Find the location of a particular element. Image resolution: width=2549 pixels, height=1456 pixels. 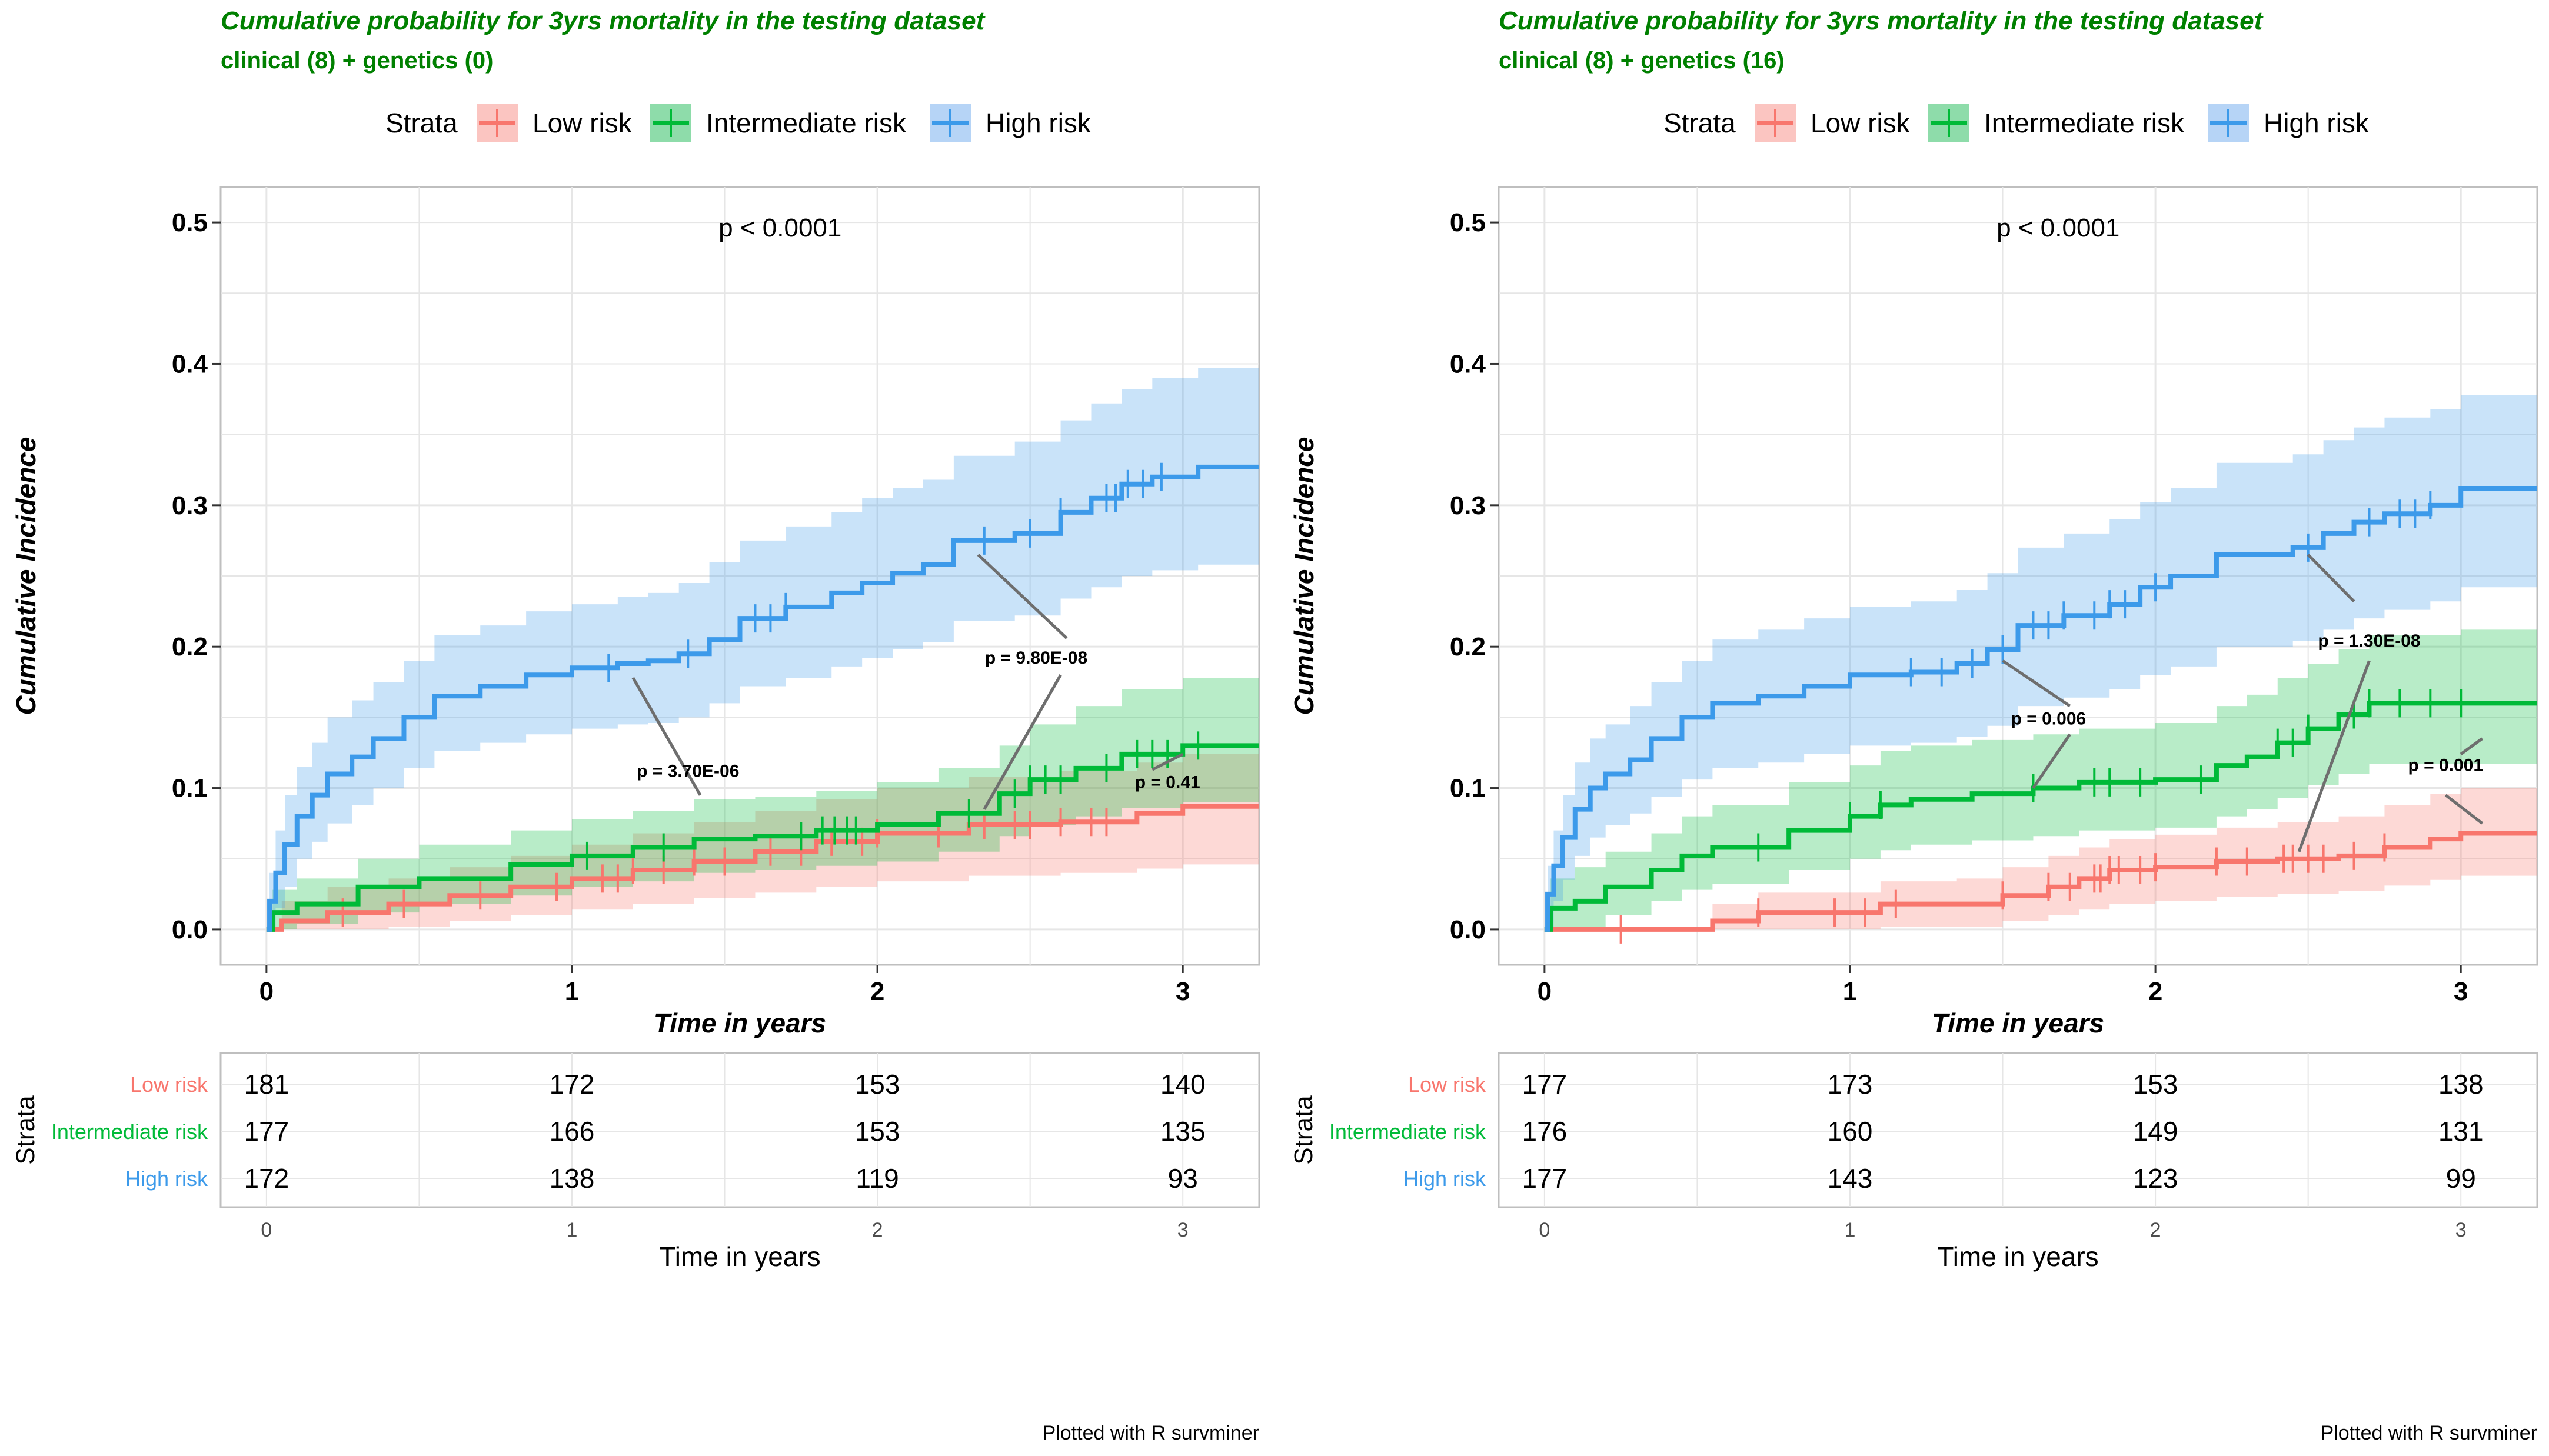

annotation-label: p = 9.80E-08 is located at coordinates (1036, 658).